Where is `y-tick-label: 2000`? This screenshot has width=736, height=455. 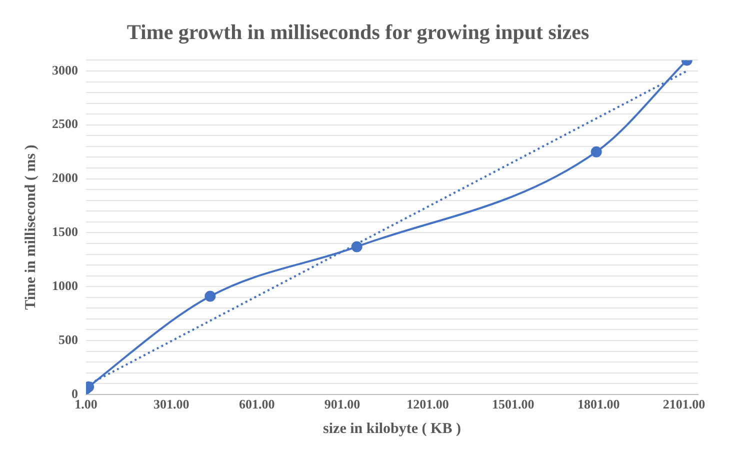
y-tick-label: 2000 is located at coordinates (65, 178).